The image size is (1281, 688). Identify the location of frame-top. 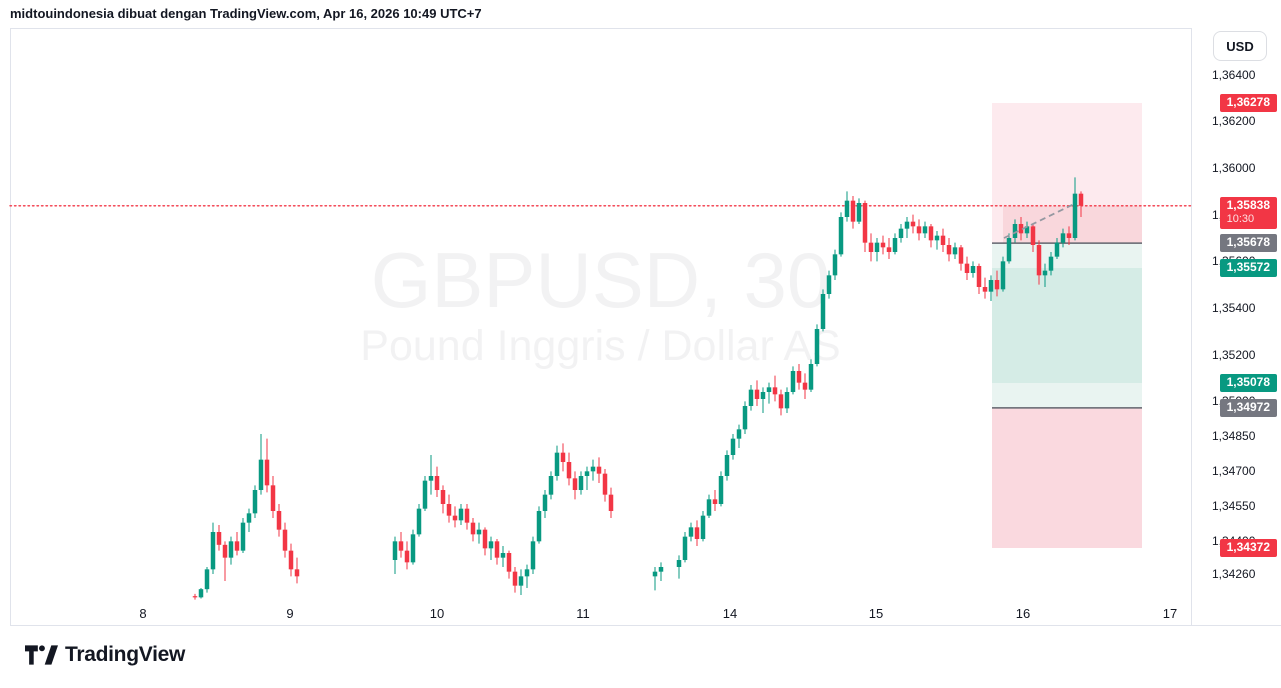
(645, 28).